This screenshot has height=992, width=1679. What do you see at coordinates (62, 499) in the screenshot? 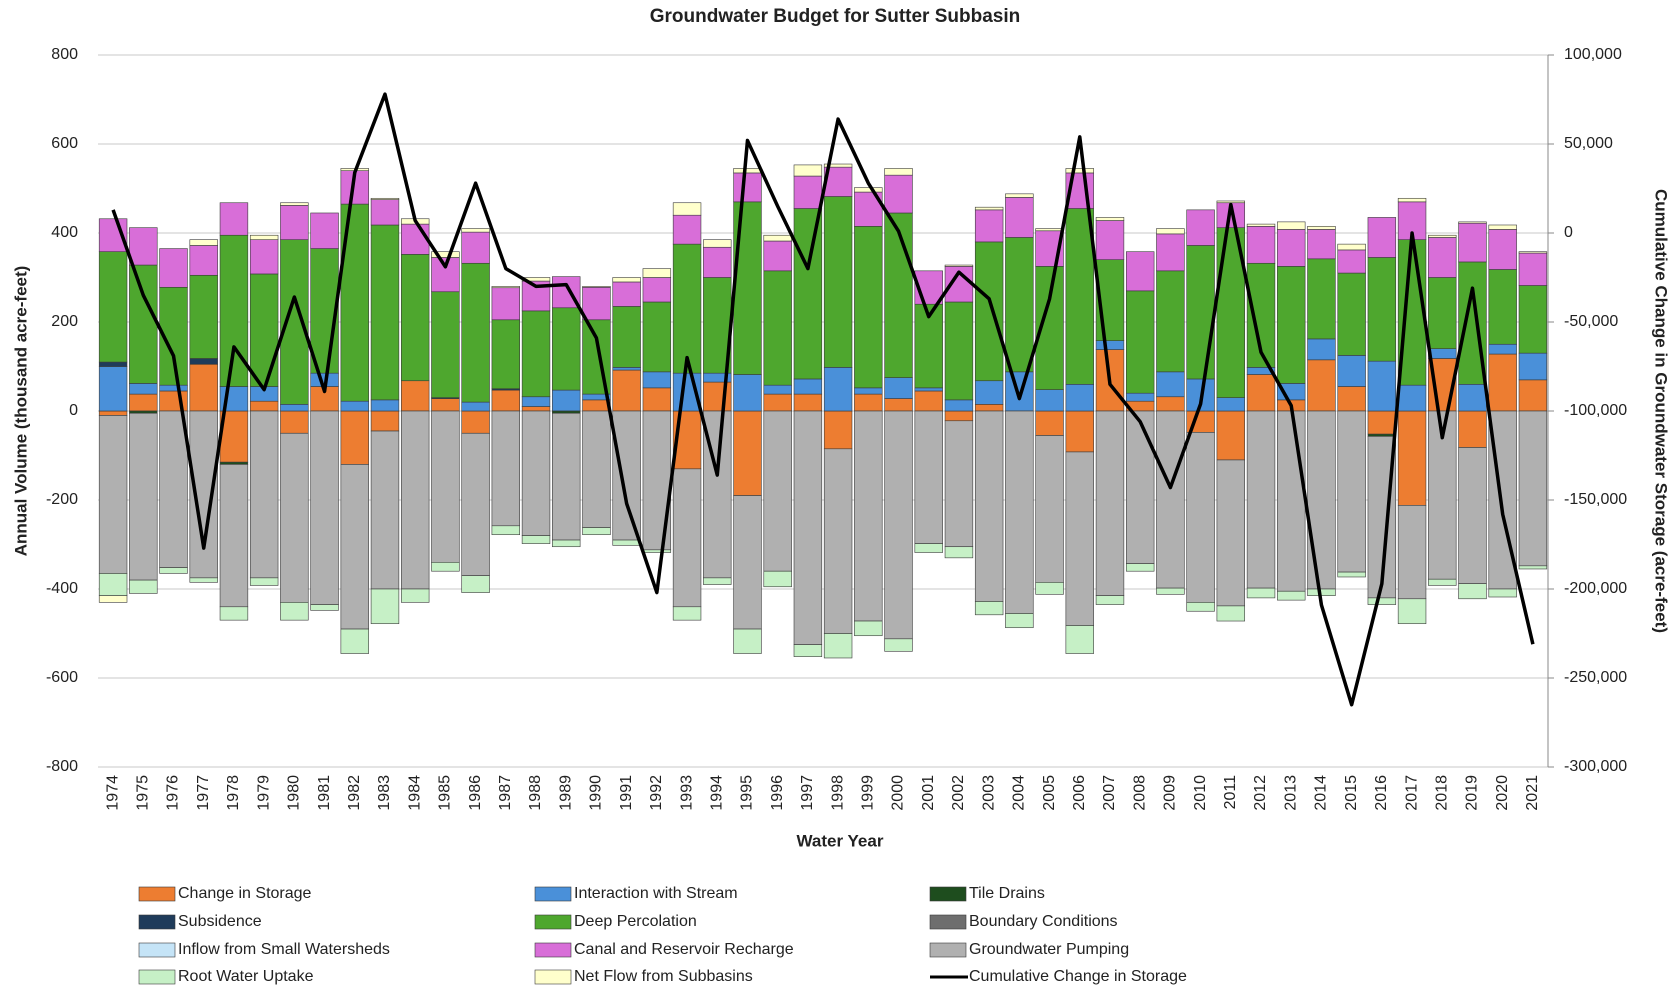
I see `y-tick-label: -200` at bounding box center [62, 499].